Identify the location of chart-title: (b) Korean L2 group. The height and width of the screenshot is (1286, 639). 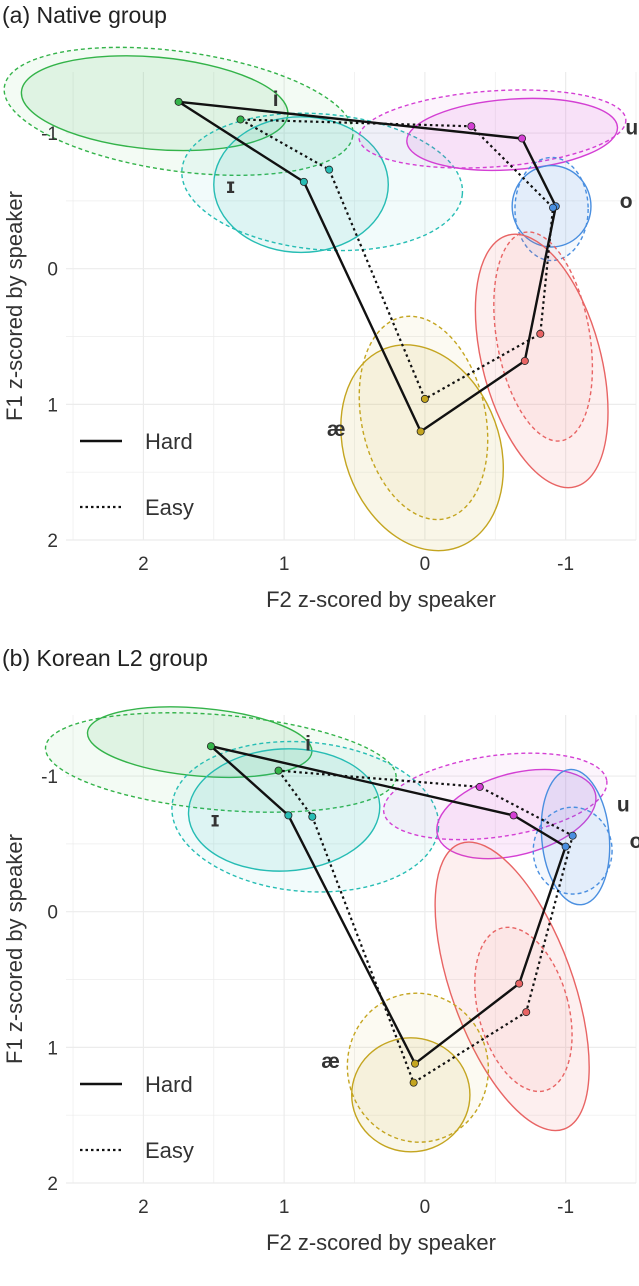
(105, 658).